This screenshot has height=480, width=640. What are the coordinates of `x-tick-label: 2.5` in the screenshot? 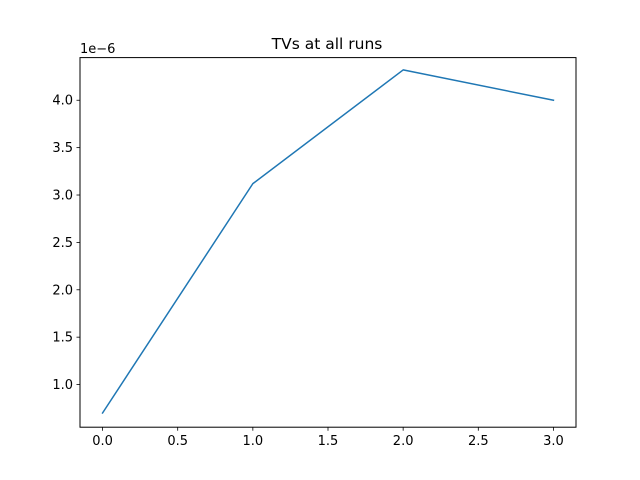 It's located at (478, 441).